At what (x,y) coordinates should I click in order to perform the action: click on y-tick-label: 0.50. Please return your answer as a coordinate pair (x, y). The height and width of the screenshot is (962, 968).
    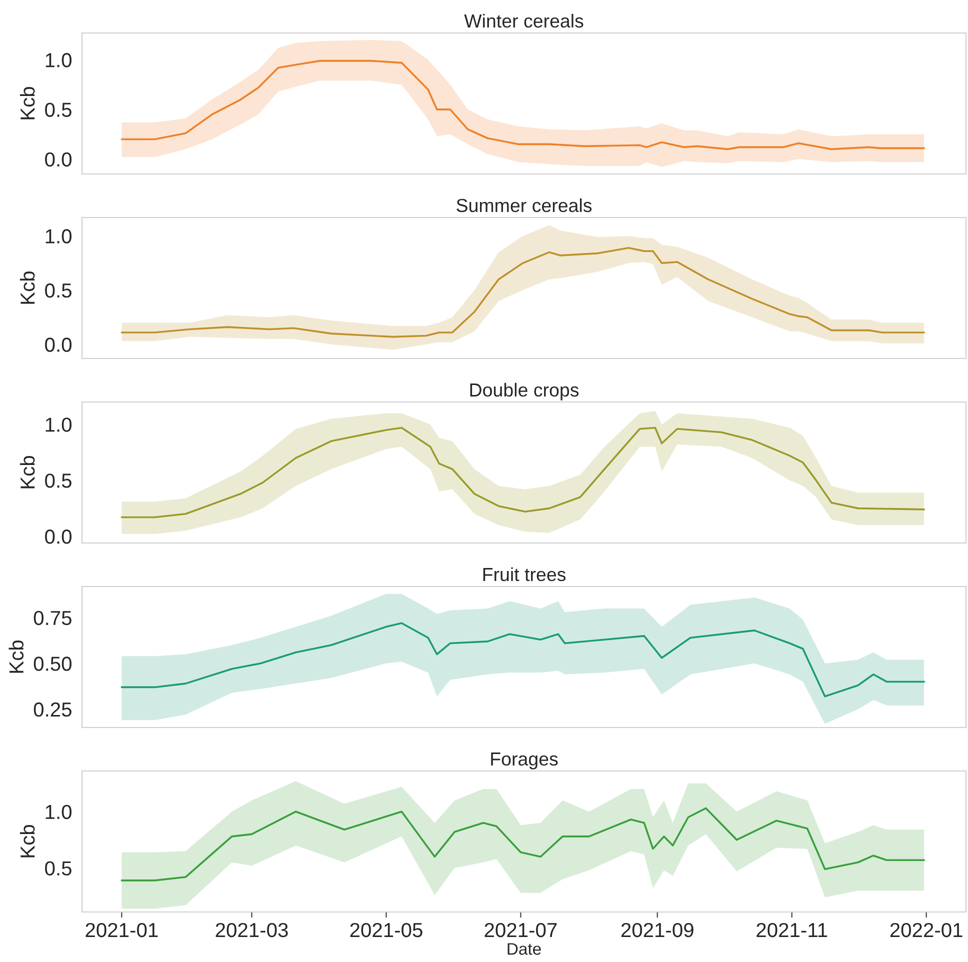
    Looking at the image, I should click on (53, 663).